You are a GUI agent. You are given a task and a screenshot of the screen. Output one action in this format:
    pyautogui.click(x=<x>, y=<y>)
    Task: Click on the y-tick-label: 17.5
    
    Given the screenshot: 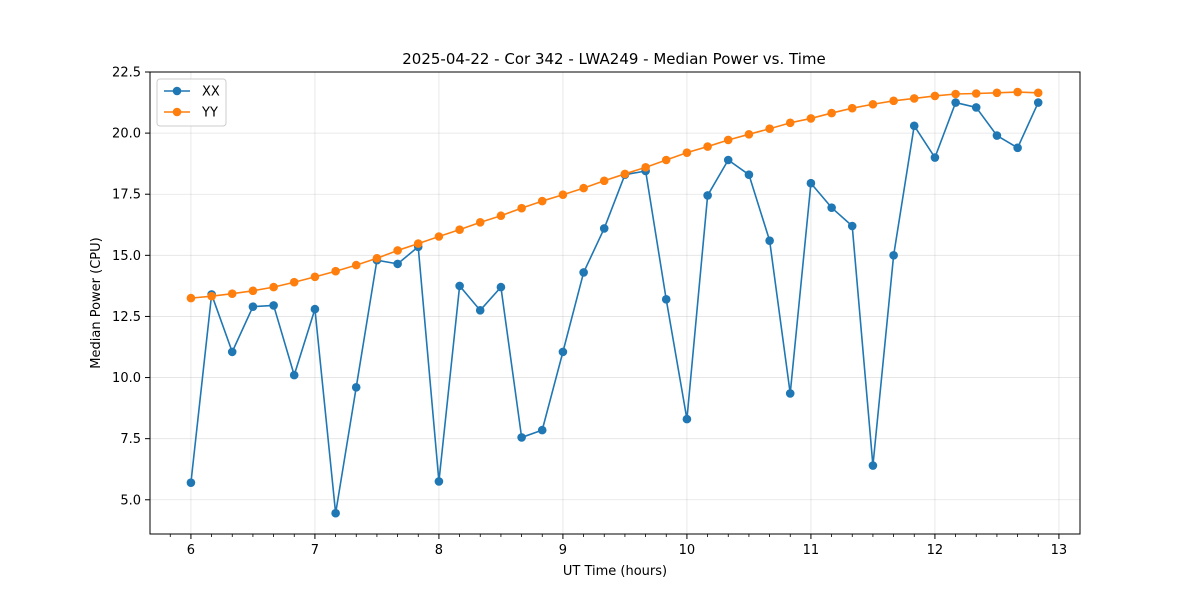 What is the action you would take?
    pyautogui.click(x=126, y=195)
    